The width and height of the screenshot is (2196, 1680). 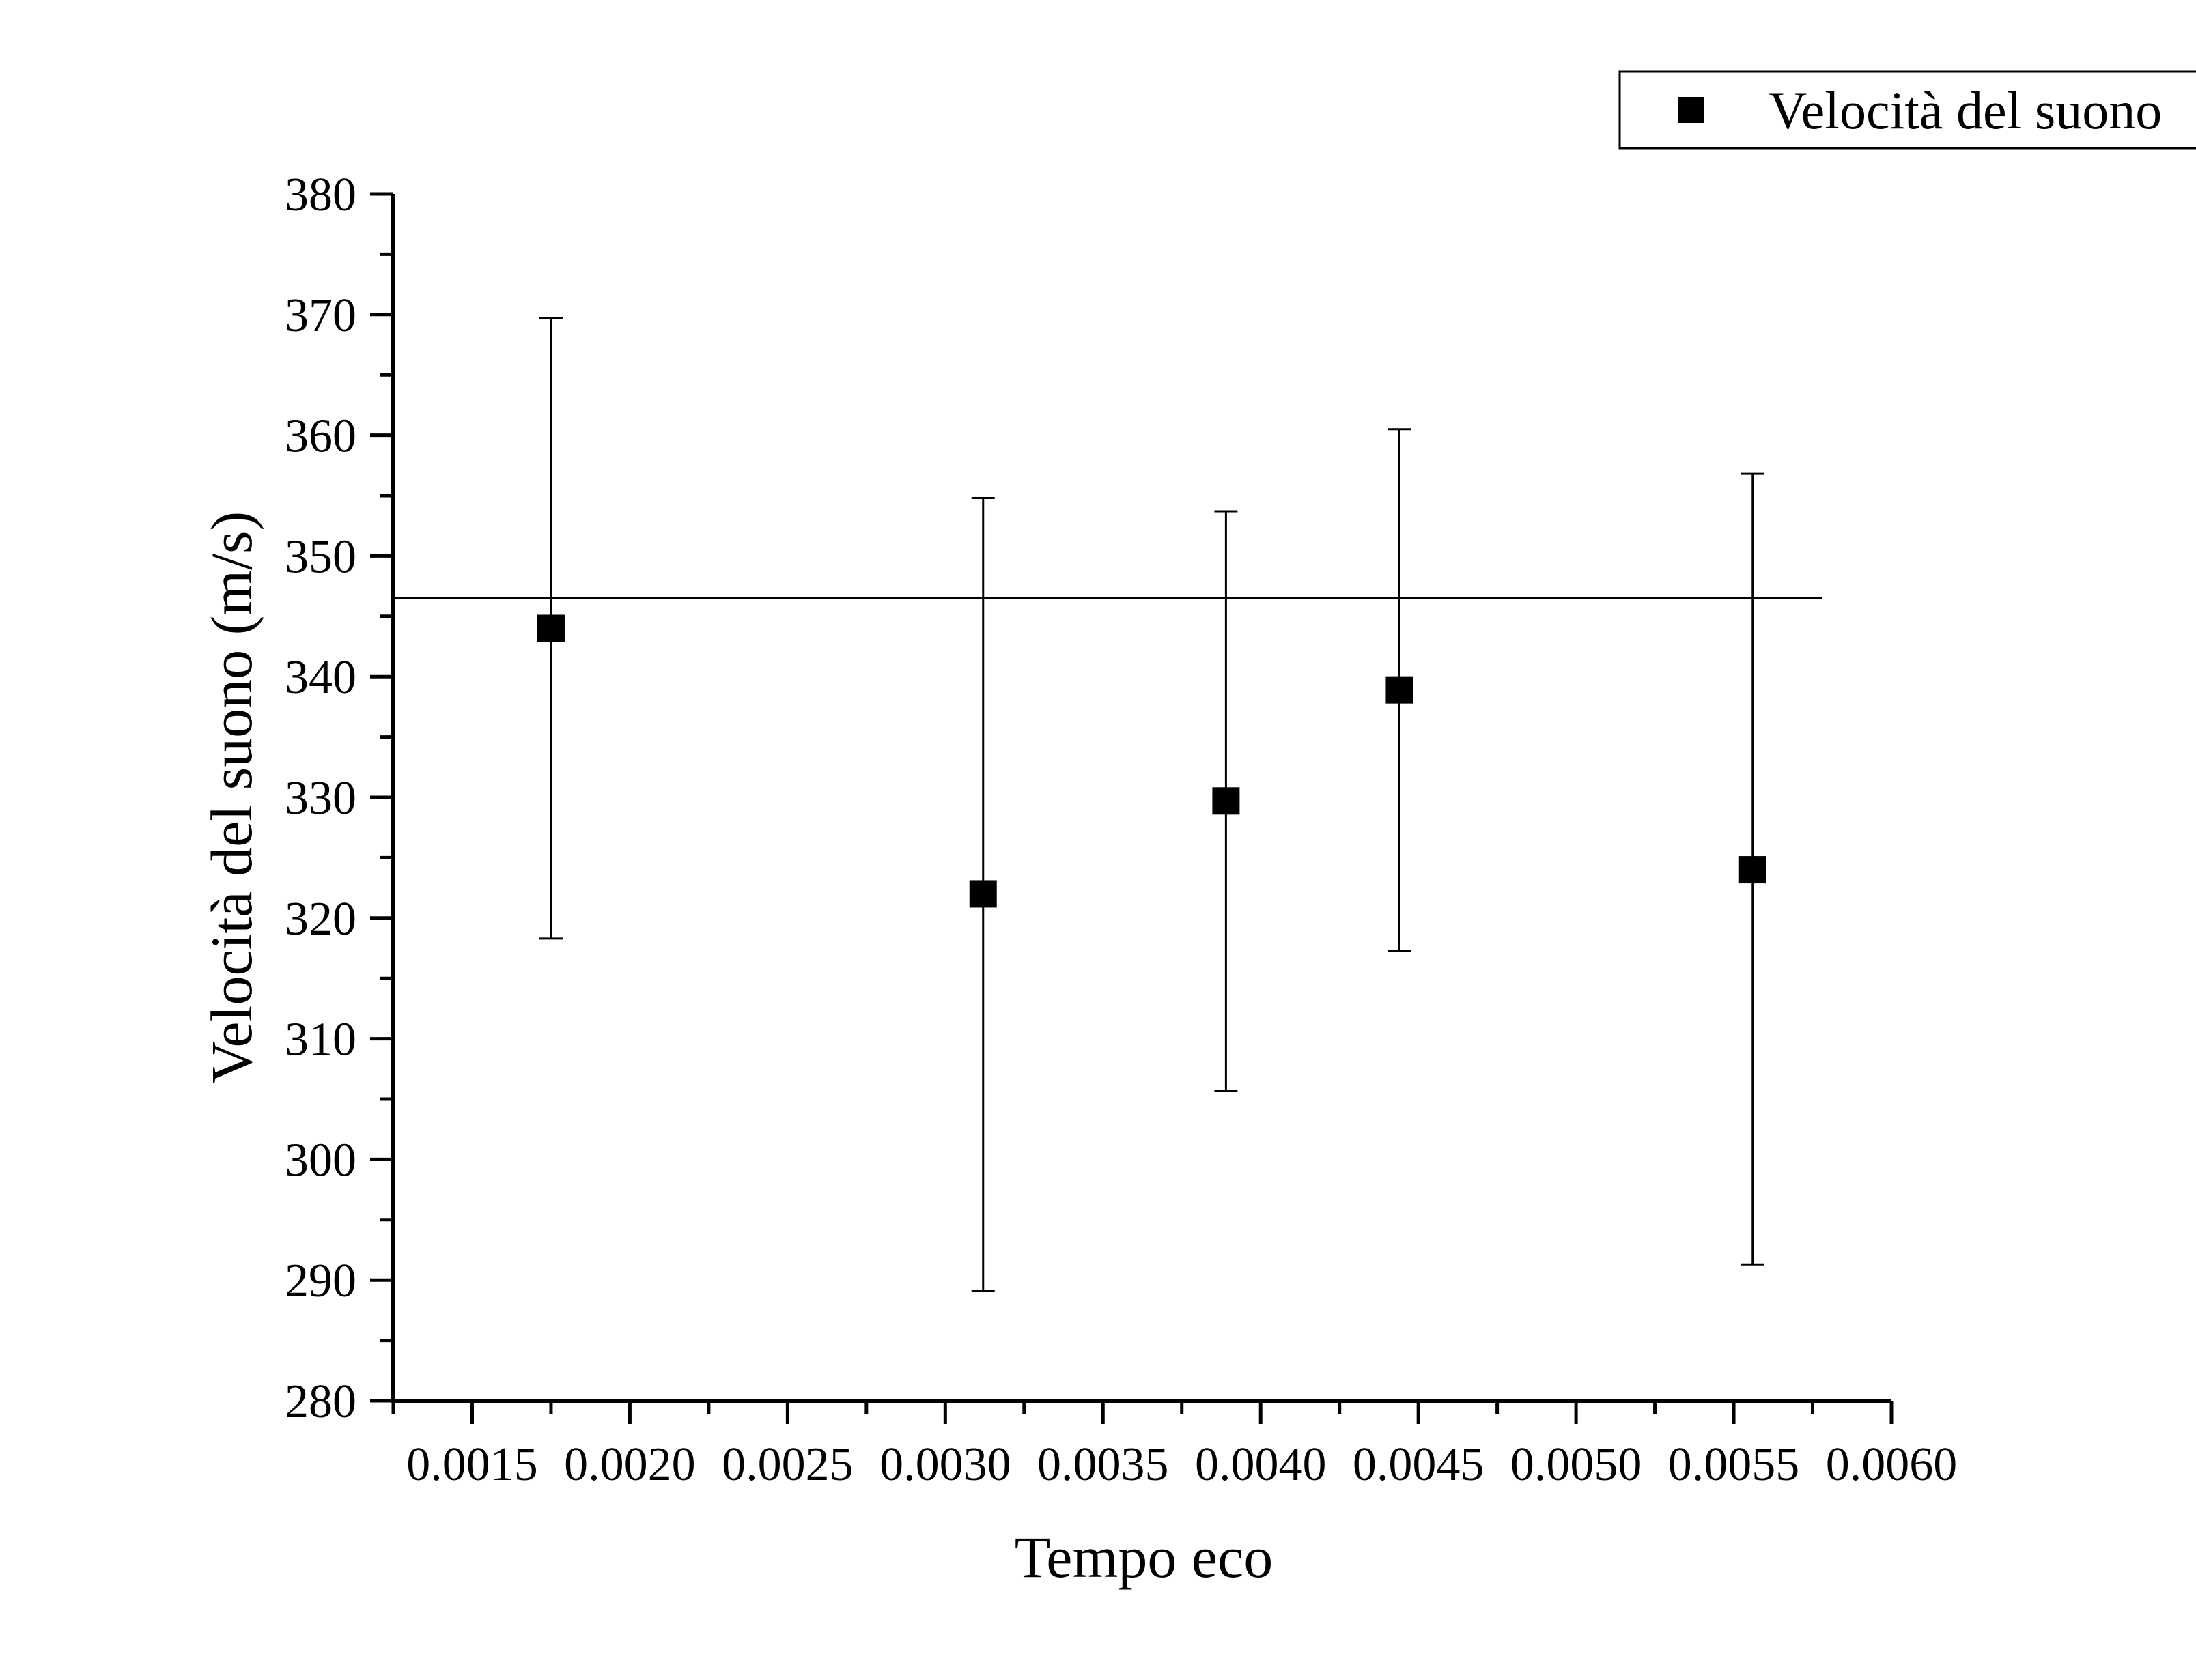 I want to click on legend-marker-square, so click(x=1691, y=110).